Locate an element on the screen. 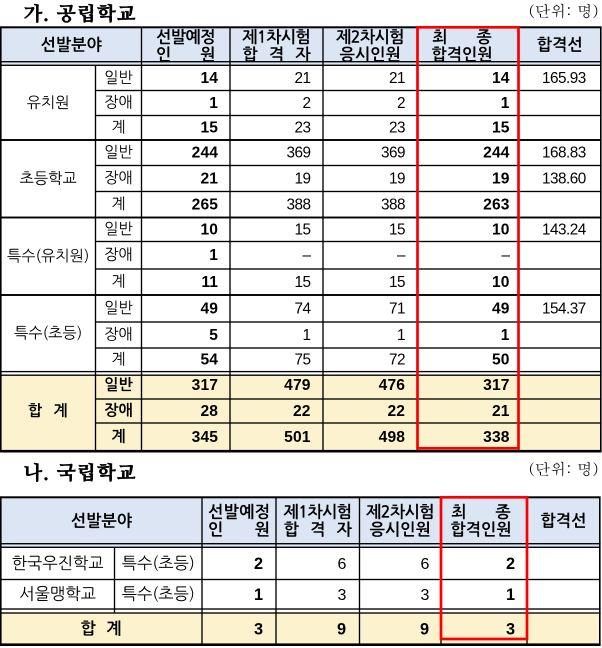  svg-text: 75 is located at coordinates (302, 360).